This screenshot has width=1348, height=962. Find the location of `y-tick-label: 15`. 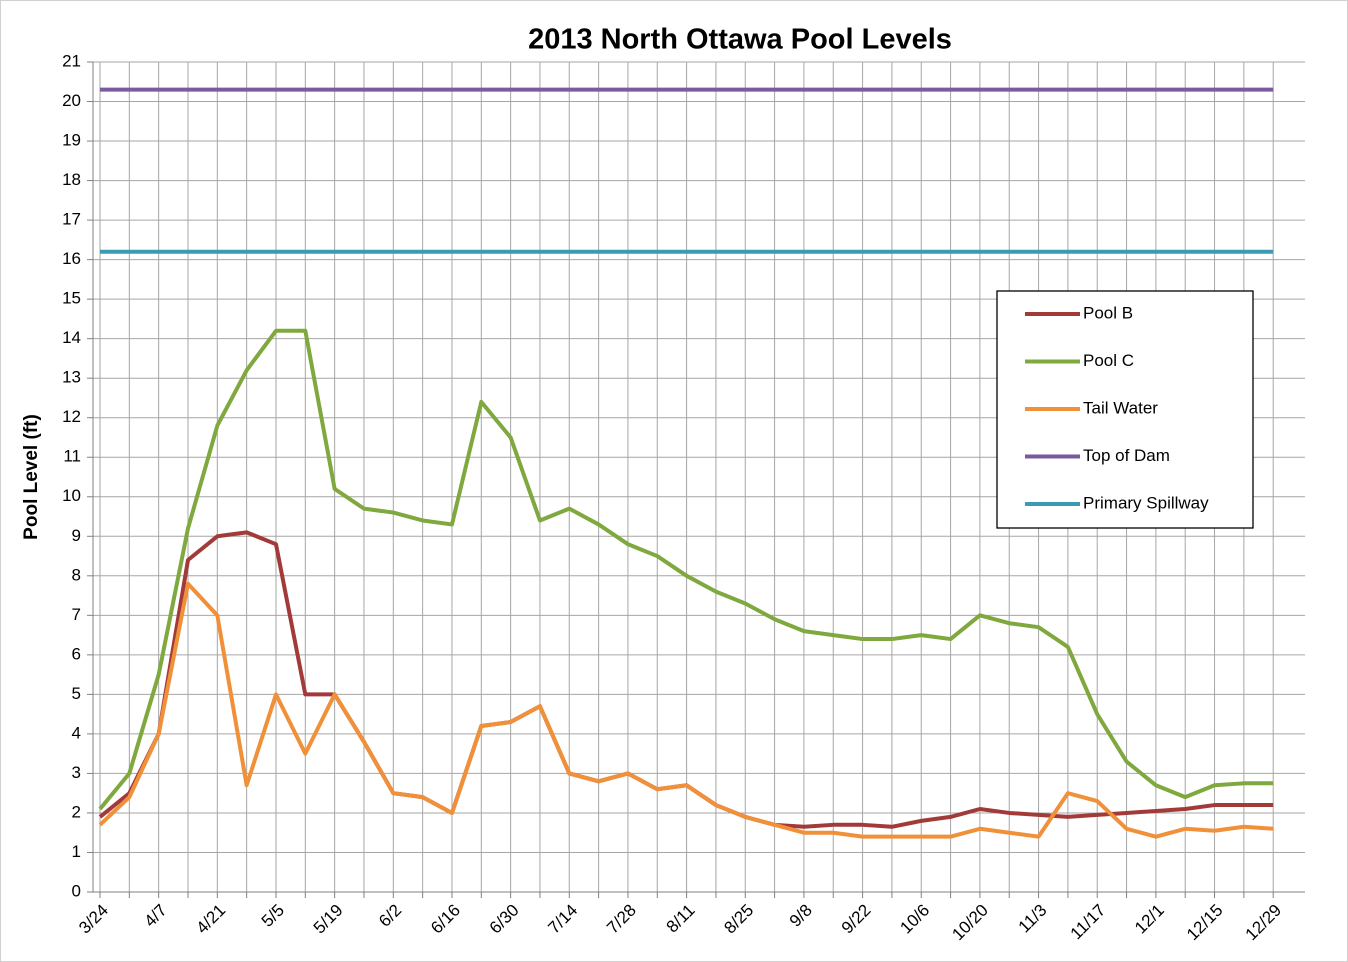

y-tick-label: 15 is located at coordinates (71, 298).